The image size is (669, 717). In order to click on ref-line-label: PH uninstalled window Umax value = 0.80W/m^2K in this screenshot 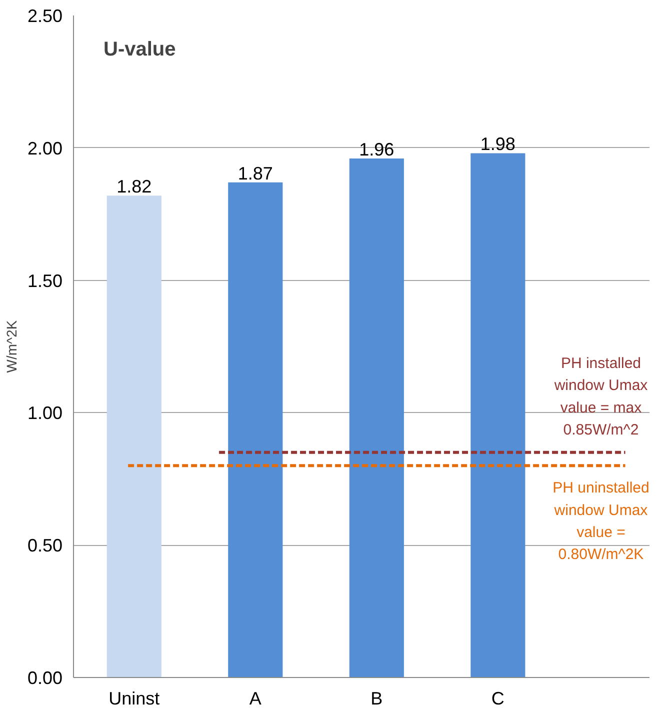, I will do `click(601, 521)`.